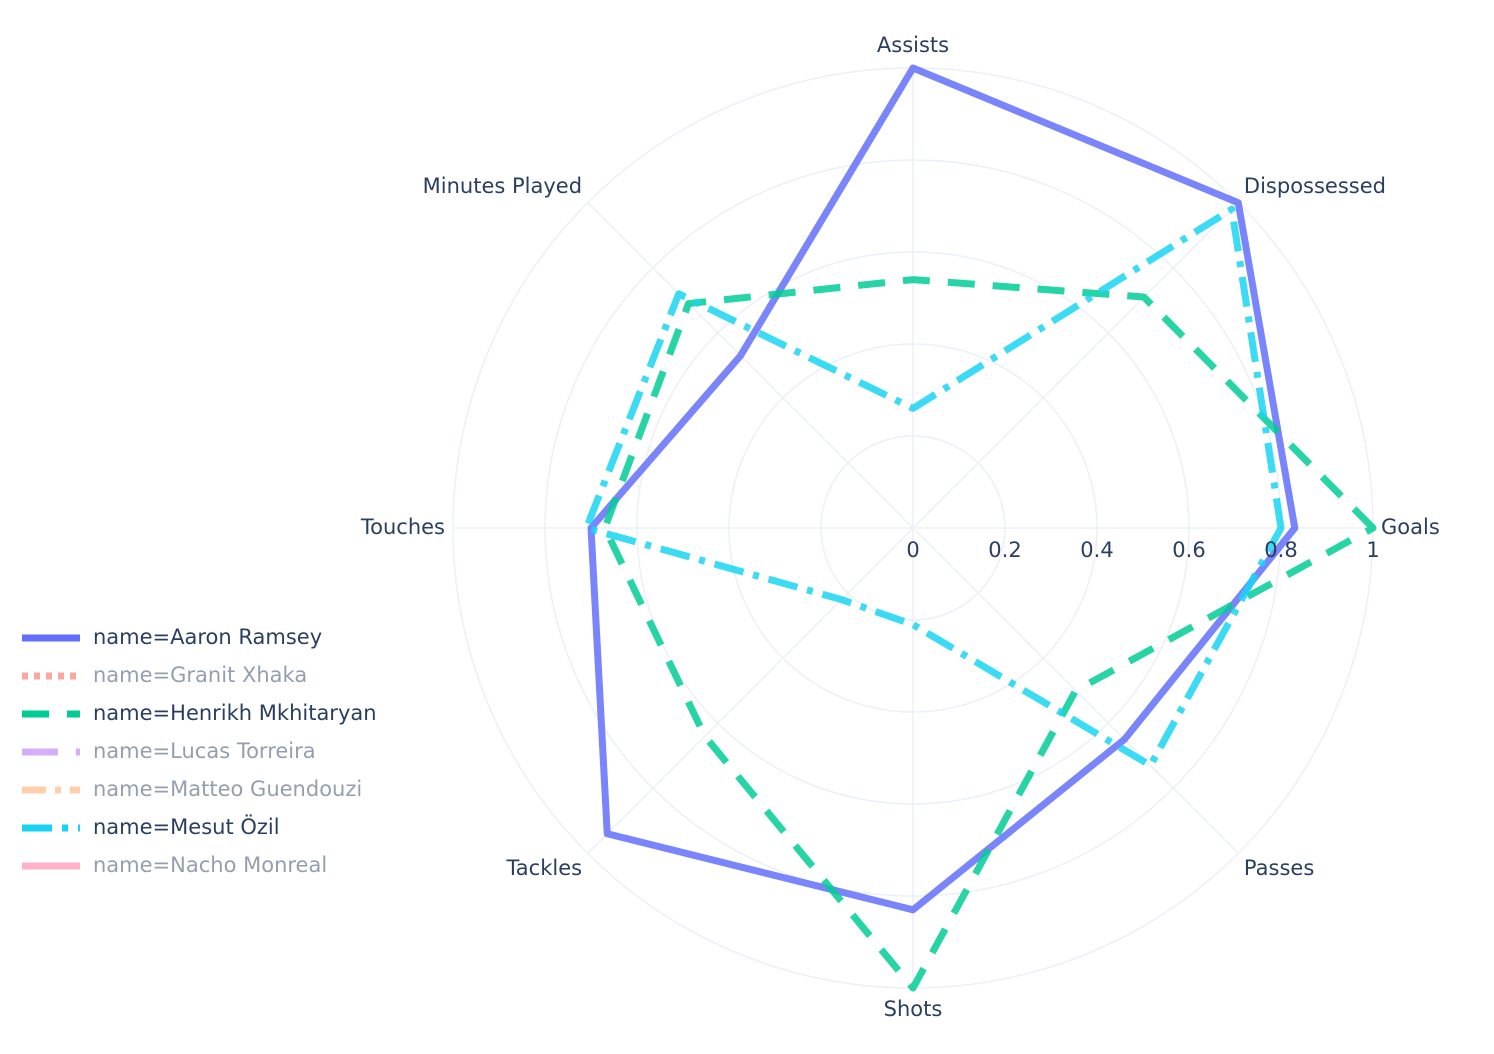  What do you see at coordinates (1372, 550) in the screenshot?
I see `radial-tick-label: 1` at bounding box center [1372, 550].